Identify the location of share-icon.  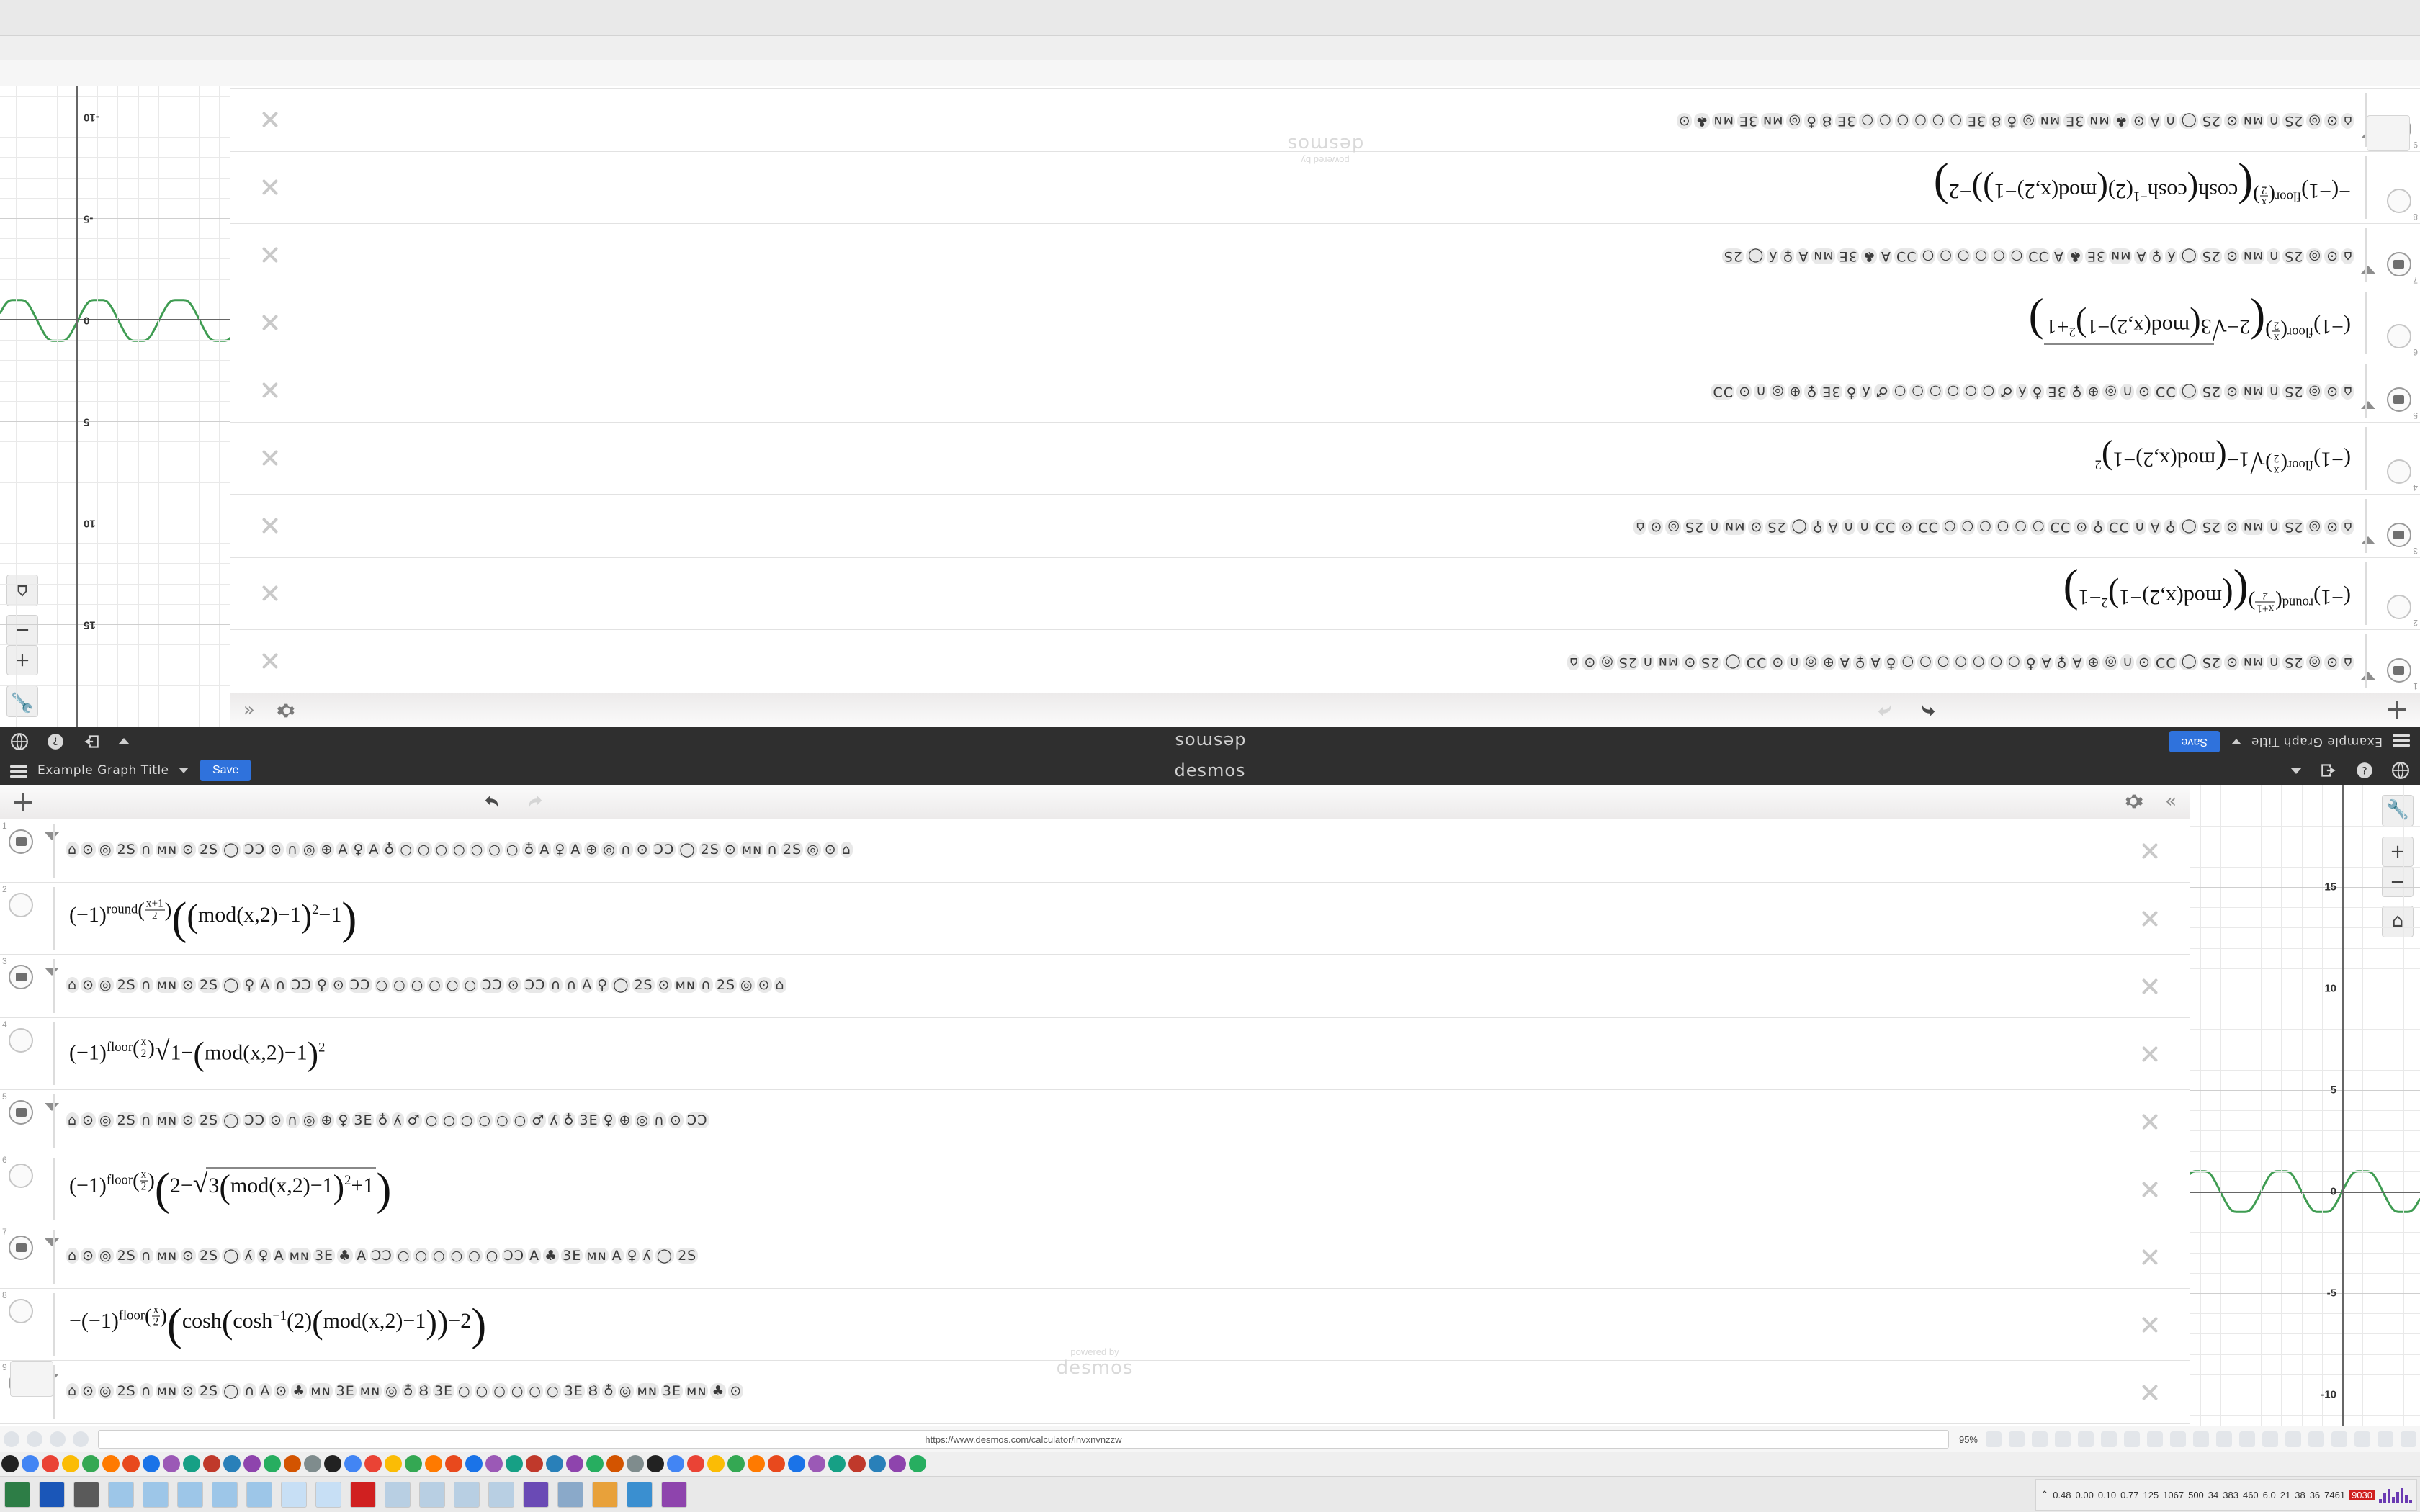
(2328, 770).